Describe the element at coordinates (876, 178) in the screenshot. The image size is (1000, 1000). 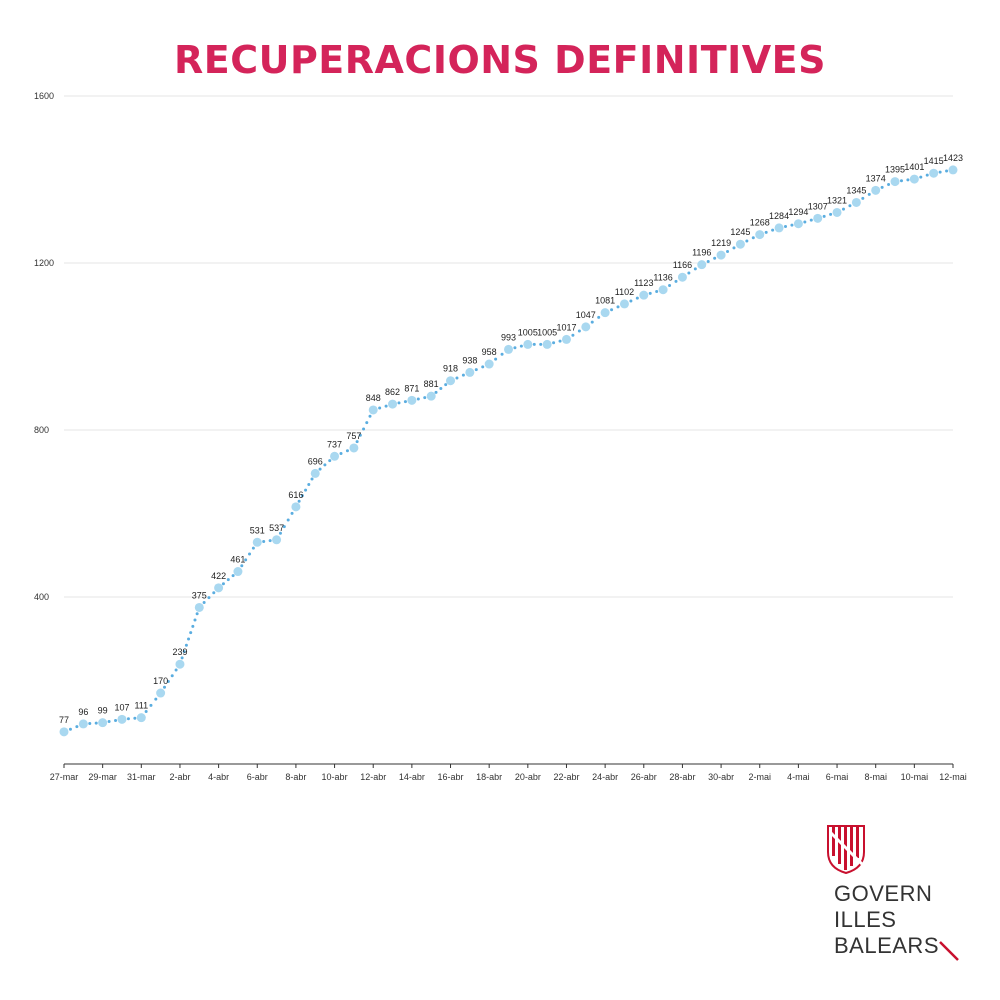
I see `data-label: 1374` at that location.